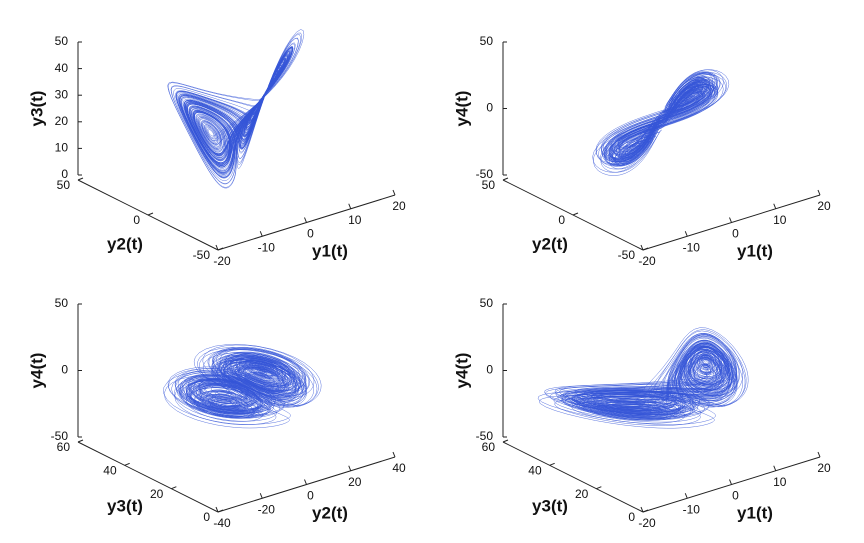 The image size is (864, 543). Describe the element at coordinates (62, 94) in the screenshot. I see `z-tick-label: 30` at that location.